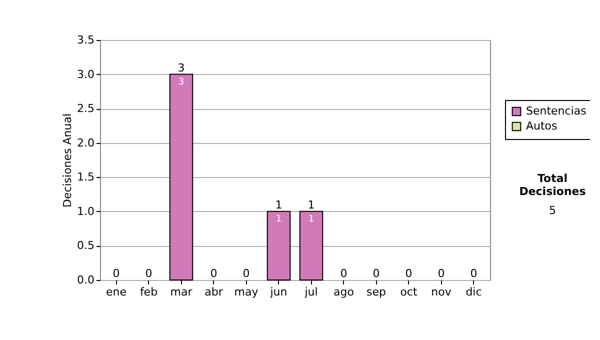 This screenshot has height=340, width=600. What do you see at coordinates (85, 143) in the screenshot?
I see `y-tick-label: 2.0` at bounding box center [85, 143].